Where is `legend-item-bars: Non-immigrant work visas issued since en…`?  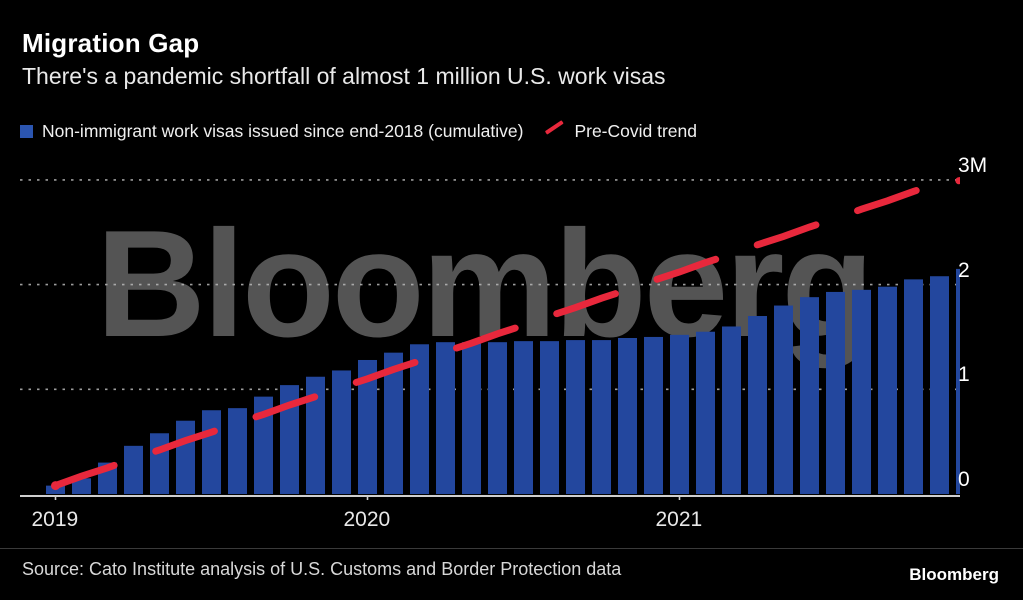 legend-item-bars: Non-immigrant work visas issued since en… is located at coordinates (271, 131).